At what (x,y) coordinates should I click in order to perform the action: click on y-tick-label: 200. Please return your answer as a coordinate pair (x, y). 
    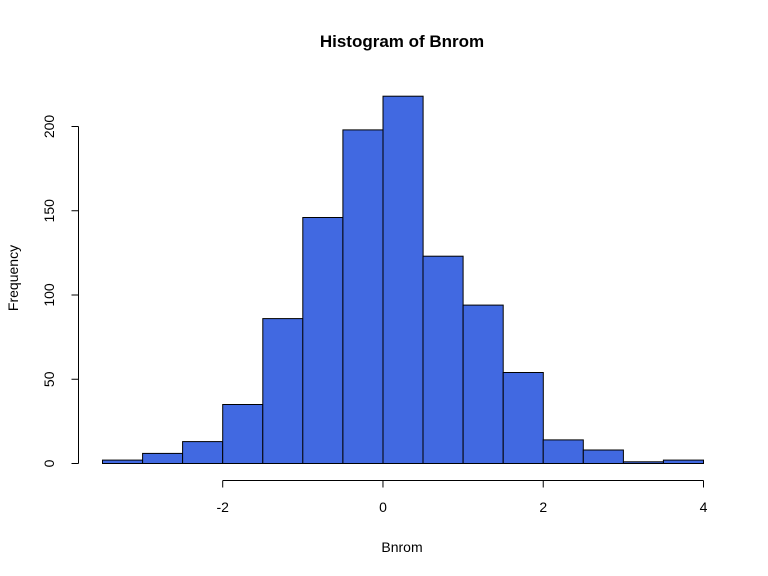
    Looking at the image, I should click on (49, 127).